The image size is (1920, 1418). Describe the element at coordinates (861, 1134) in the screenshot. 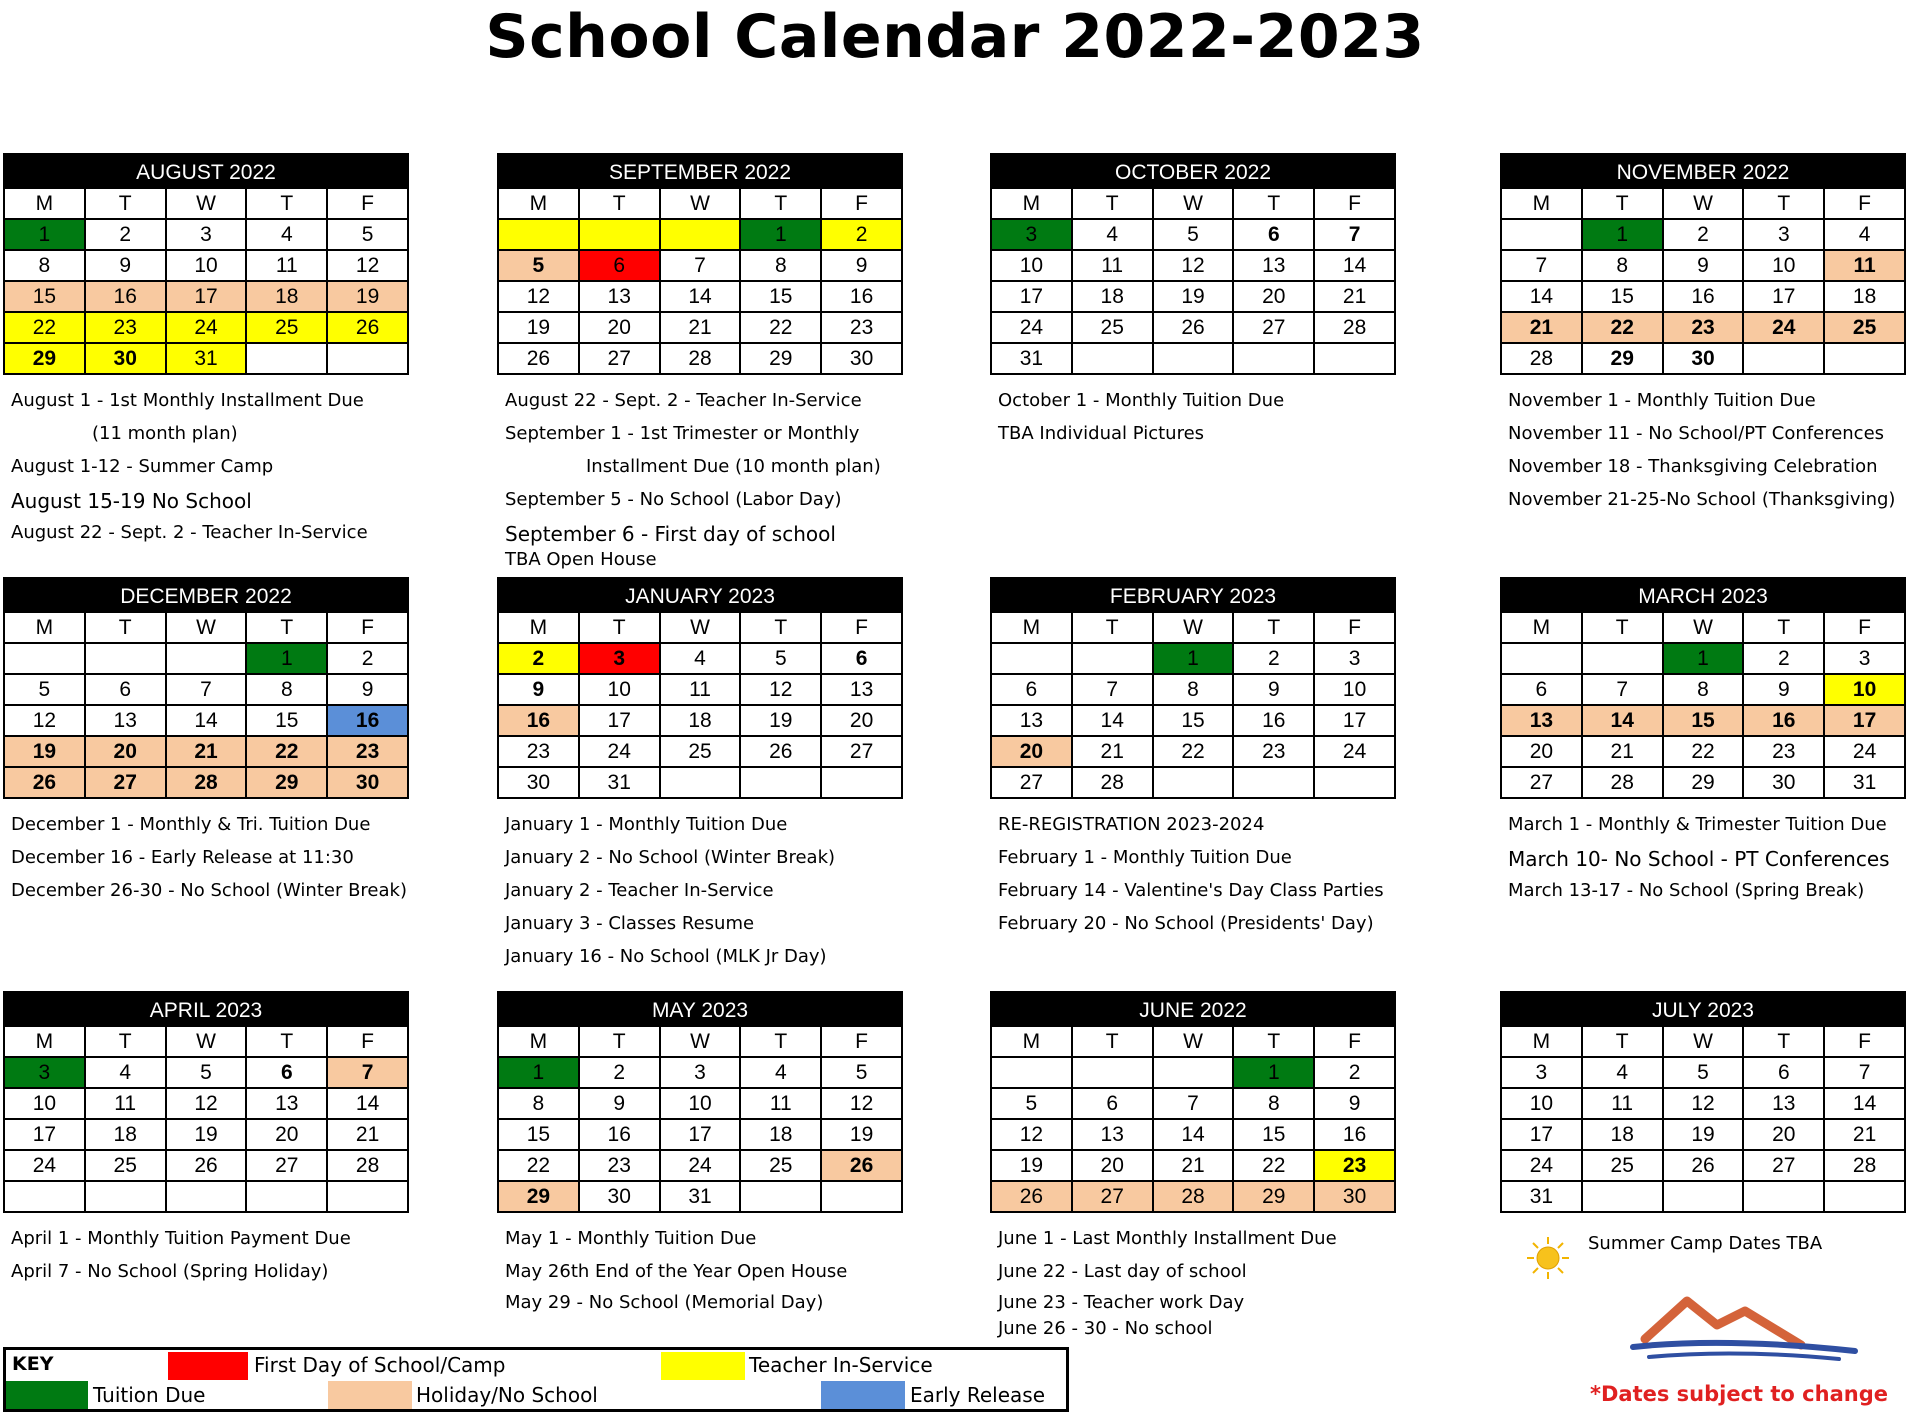

I see `day-cell: 19` at that location.